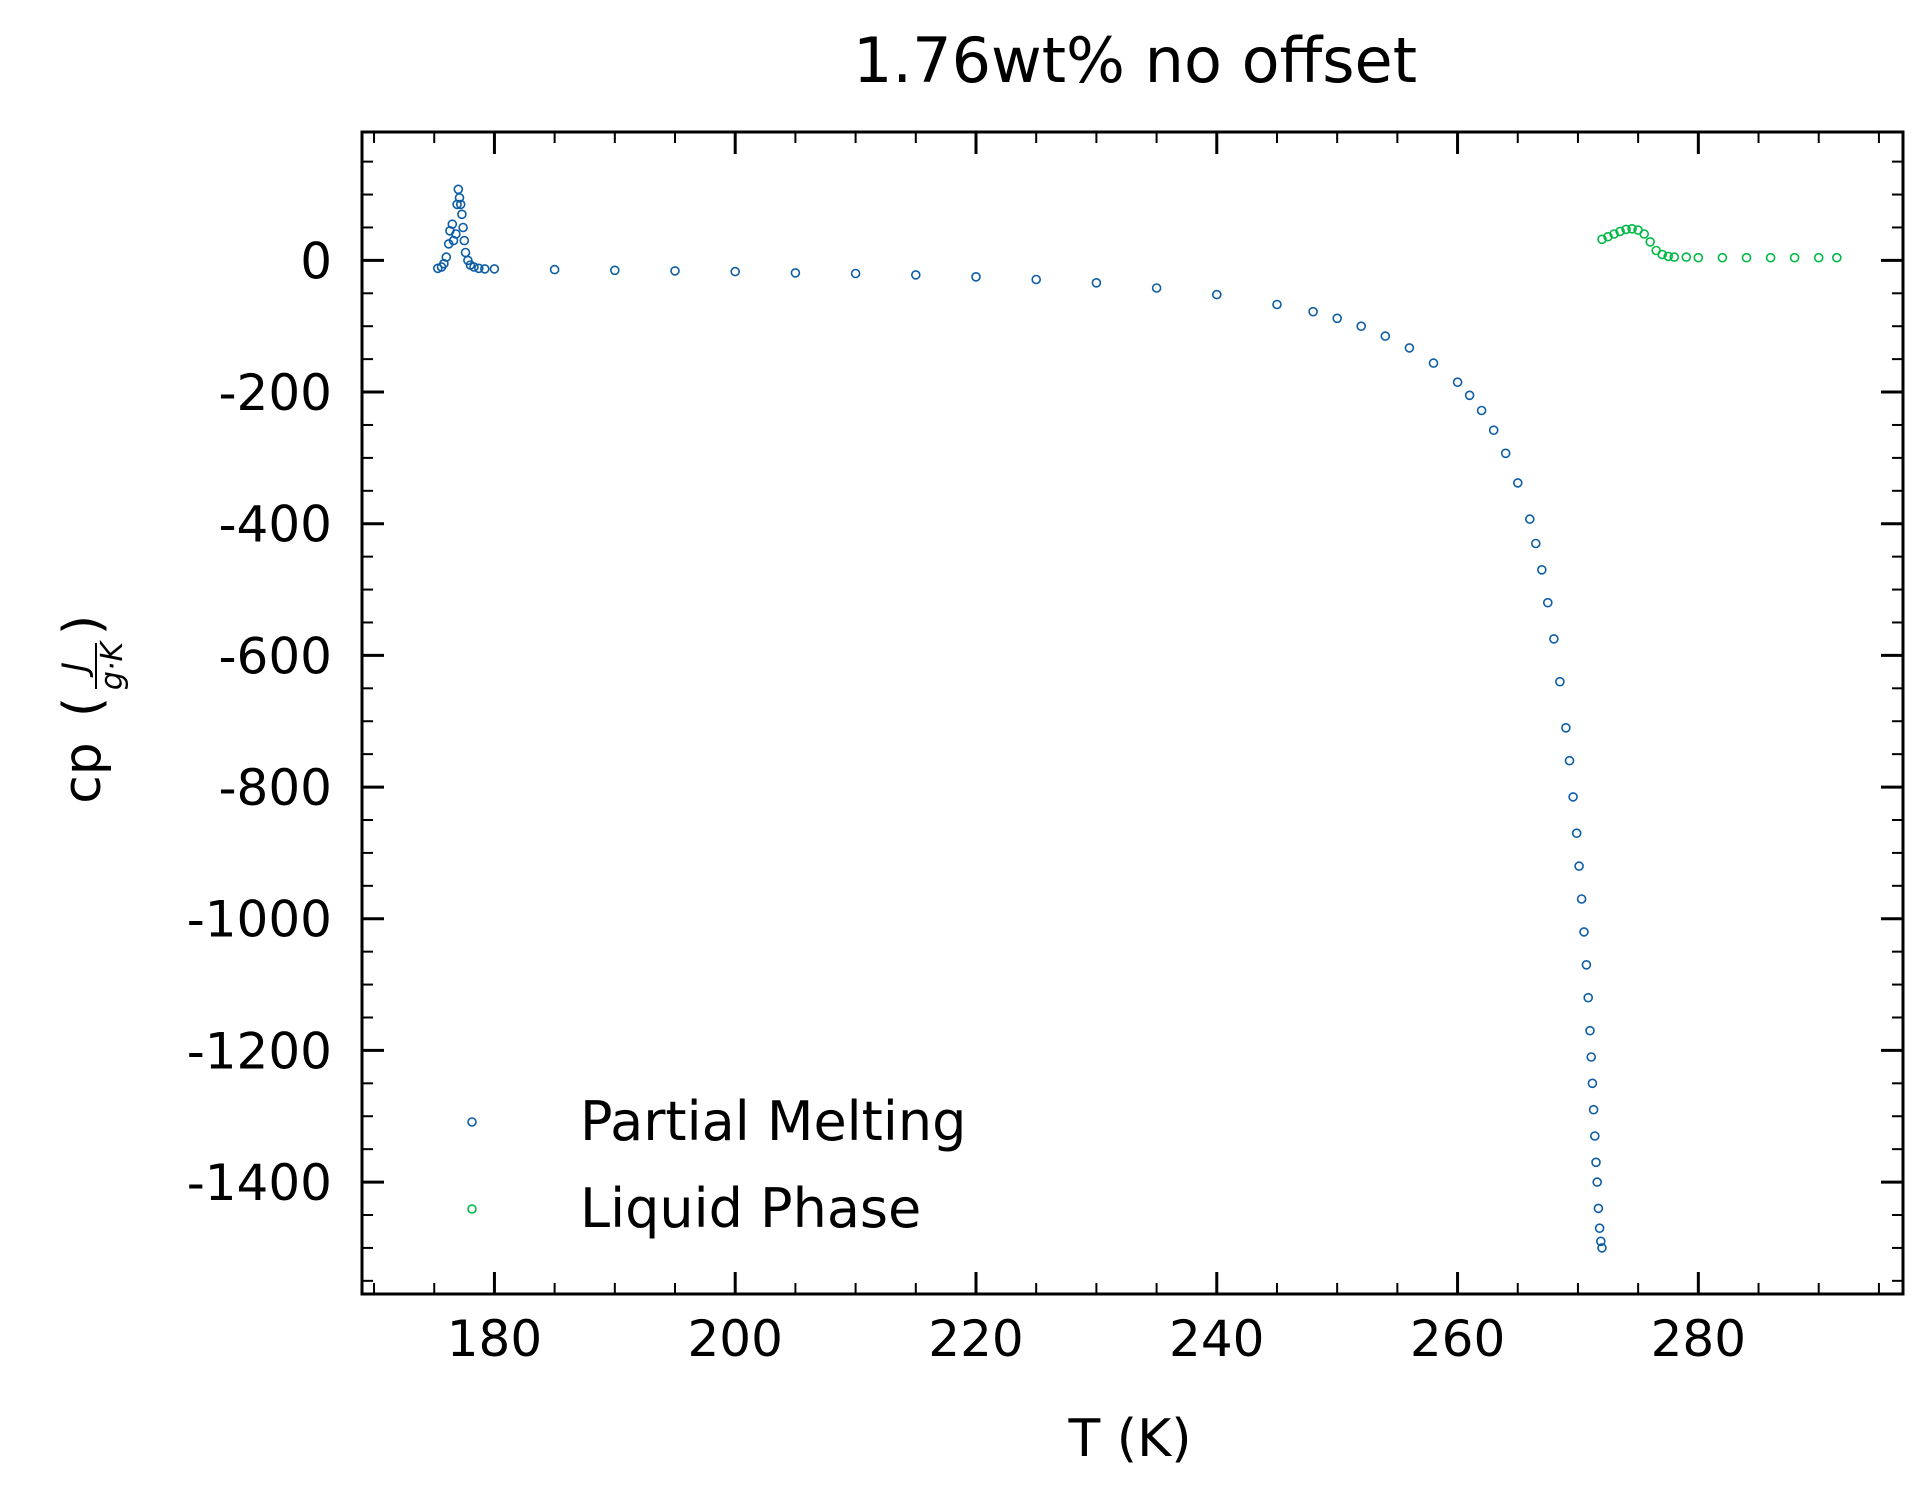 The width and height of the screenshot is (1925, 1494). Describe the element at coordinates (716, 1165) in the screenshot. I see `legend: Partial Melting Liquid Phase` at that location.